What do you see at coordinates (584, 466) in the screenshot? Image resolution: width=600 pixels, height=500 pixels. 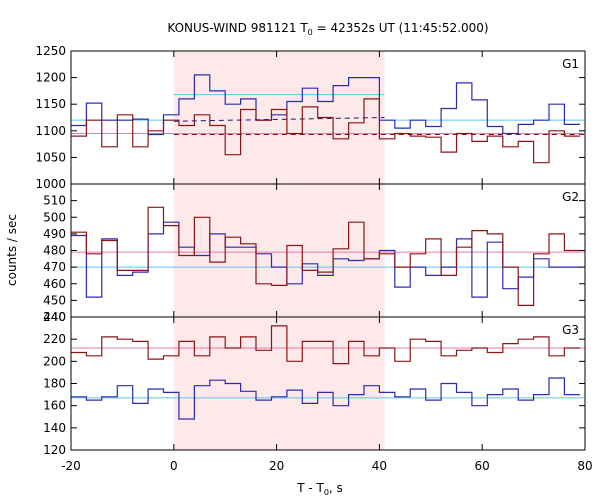 I see `x-tick-label: 80` at bounding box center [584, 466].